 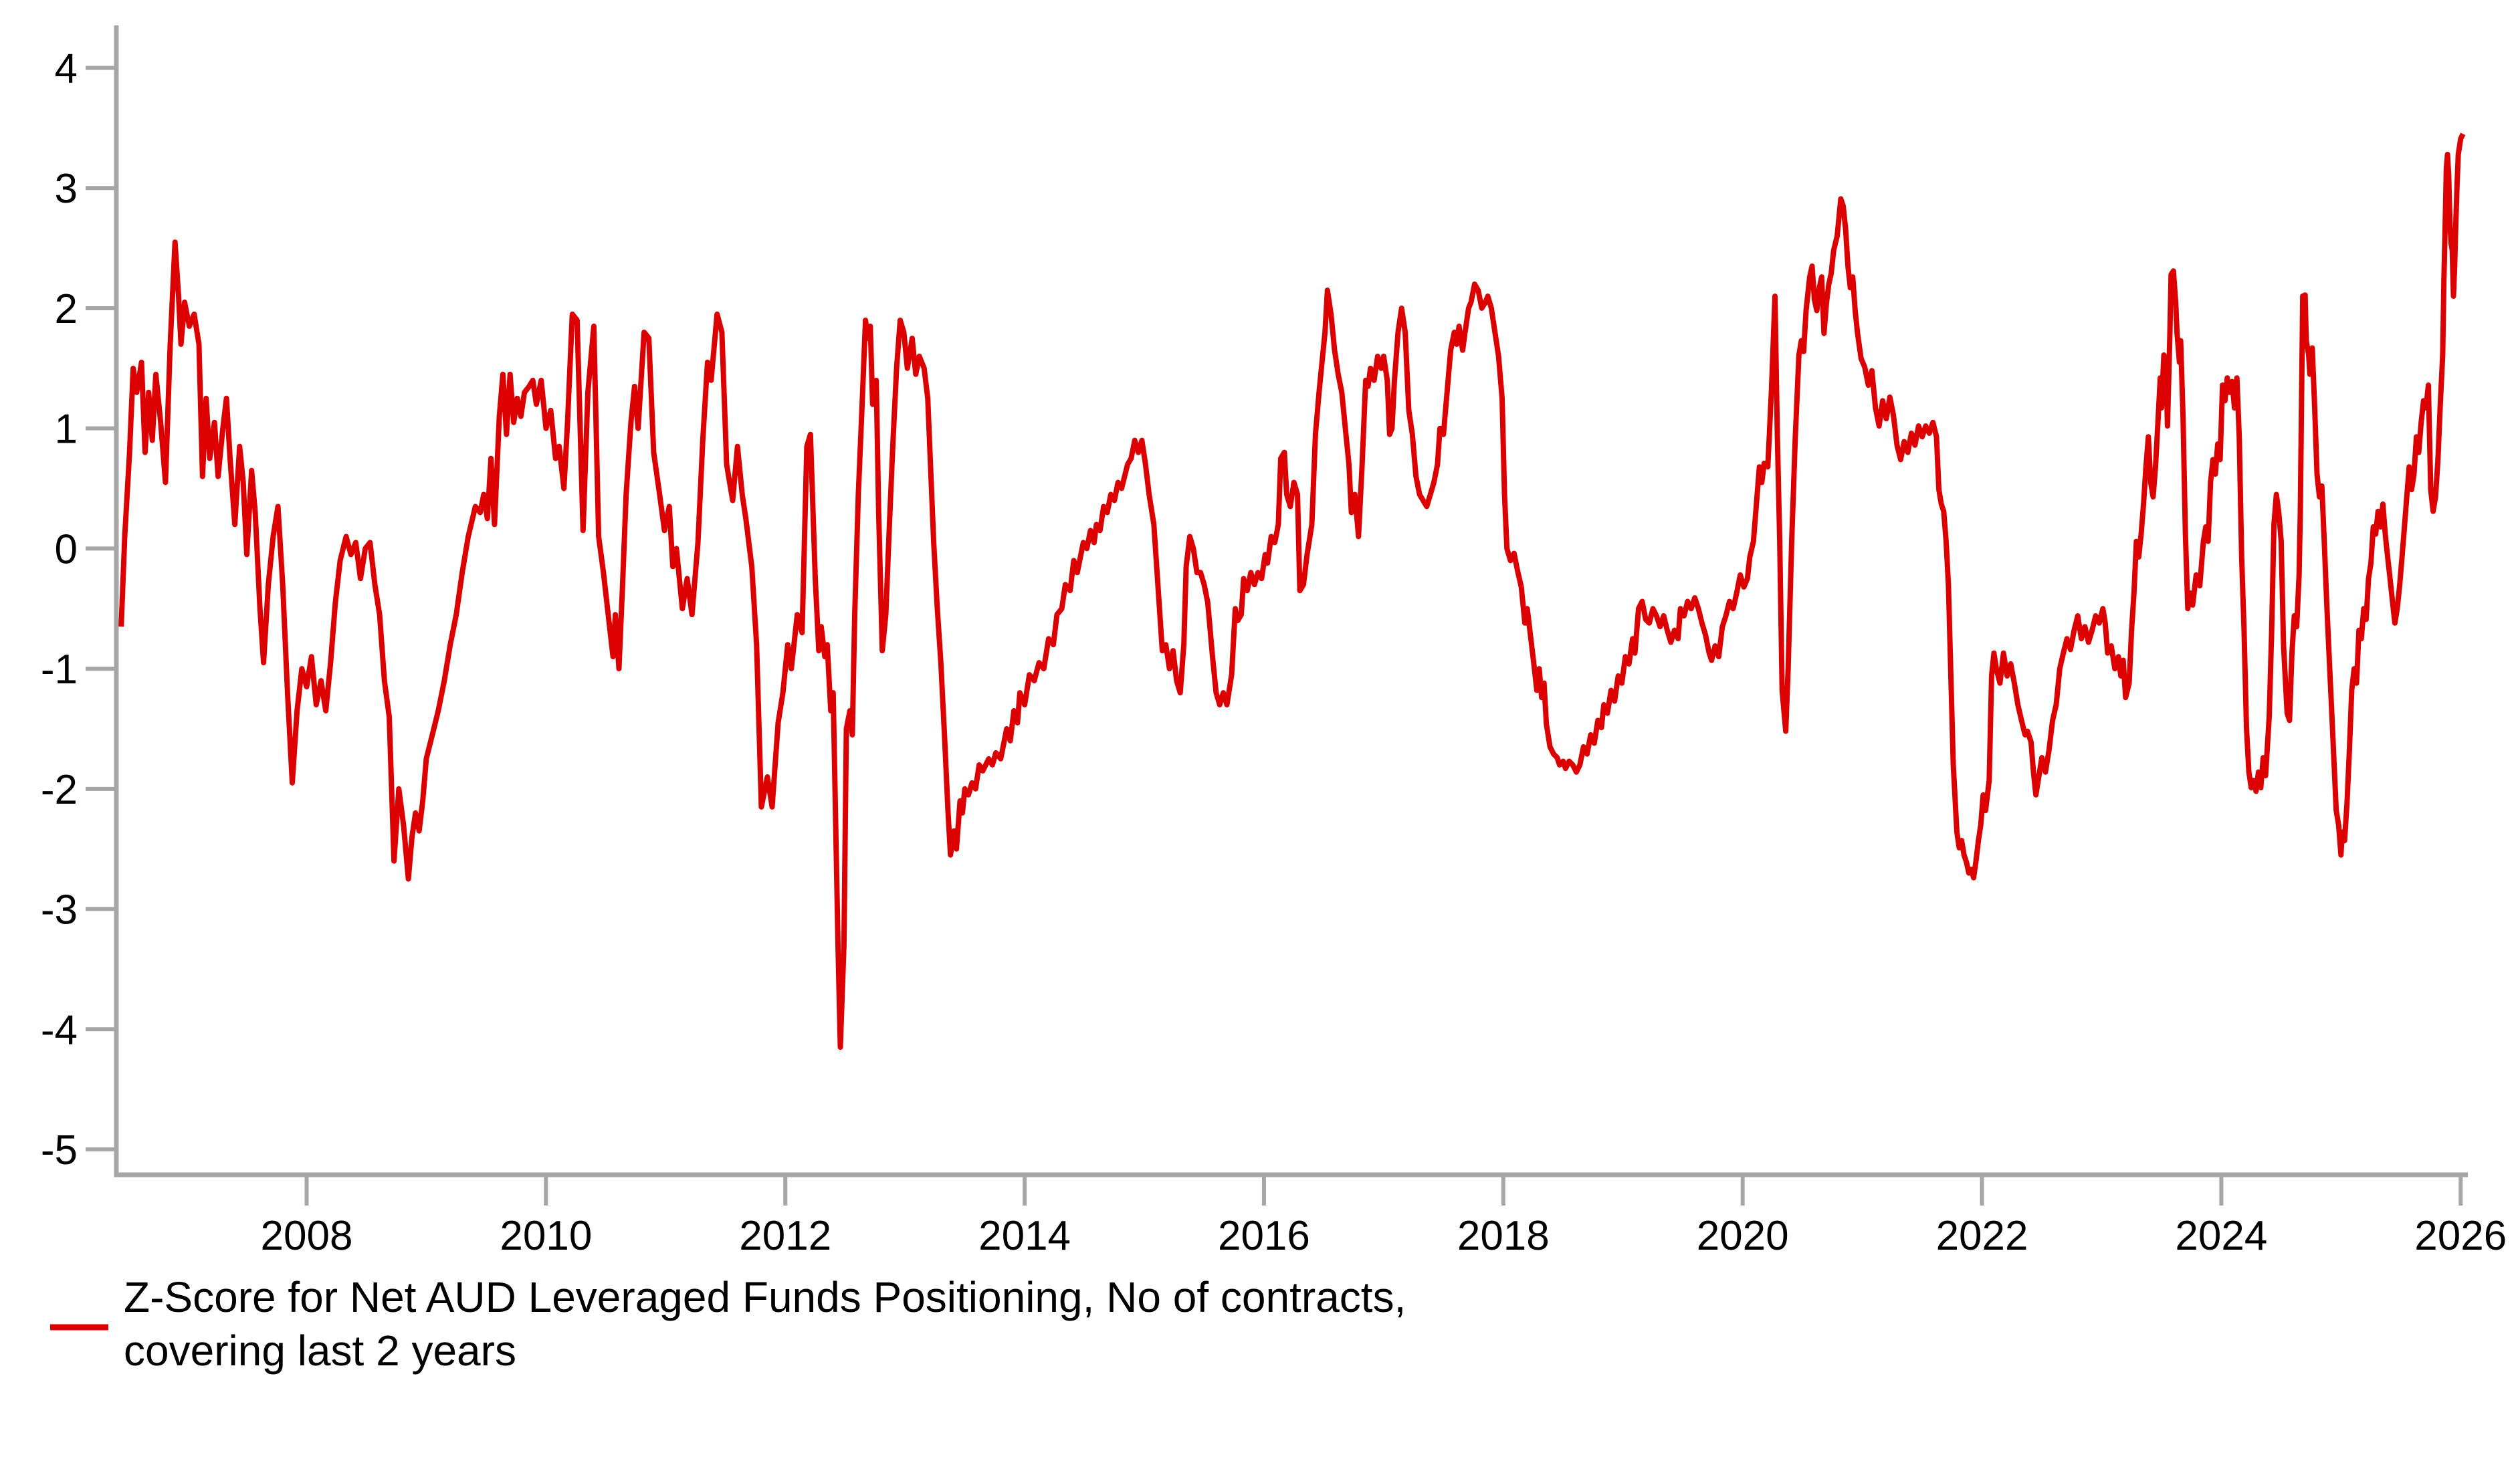 I want to click on y-tick-label: 3, so click(x=66, y=189).